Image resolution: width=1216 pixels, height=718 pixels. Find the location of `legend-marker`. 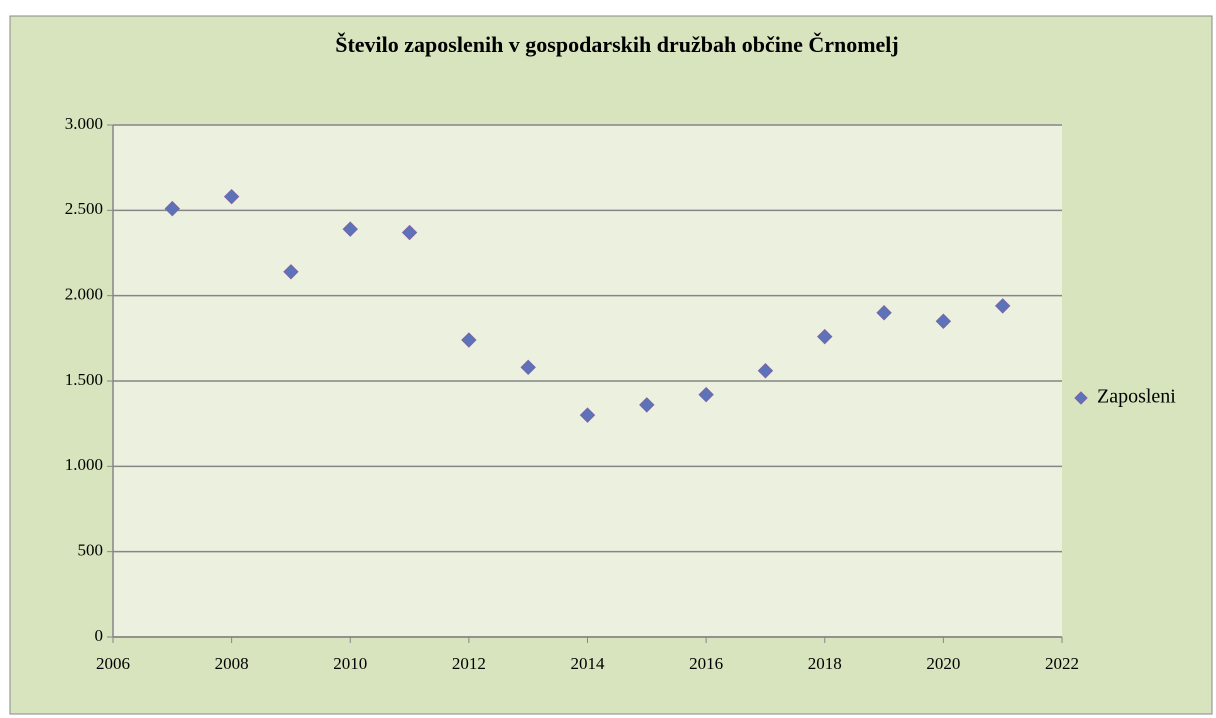

legend-marker is located at coordinates (1081, 398).